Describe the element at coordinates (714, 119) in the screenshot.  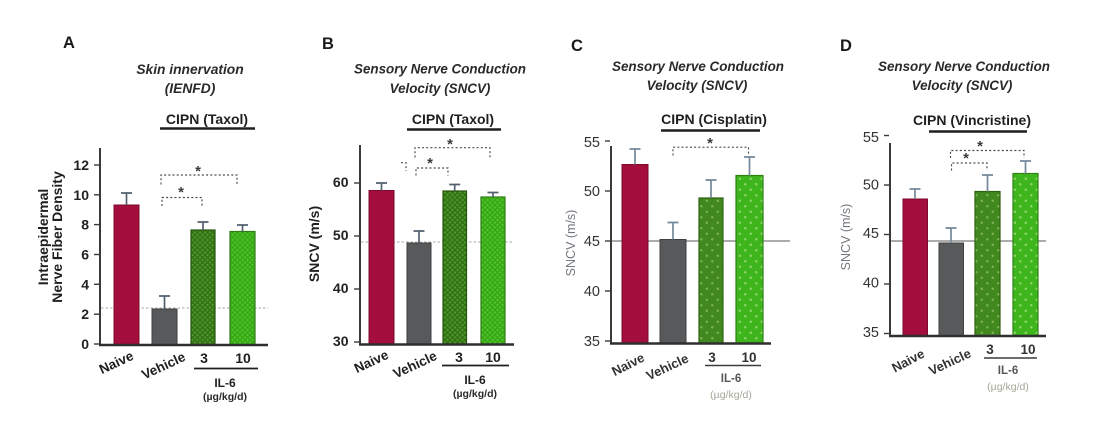
I see `svg-text: CIPN (Cisplatin)` at that location.